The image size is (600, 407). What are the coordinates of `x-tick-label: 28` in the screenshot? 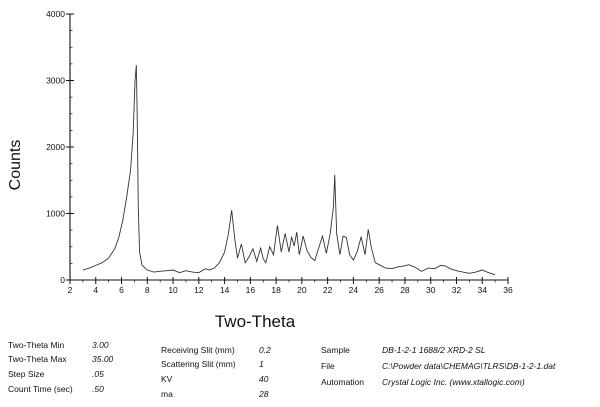 It's located at (405, 290).